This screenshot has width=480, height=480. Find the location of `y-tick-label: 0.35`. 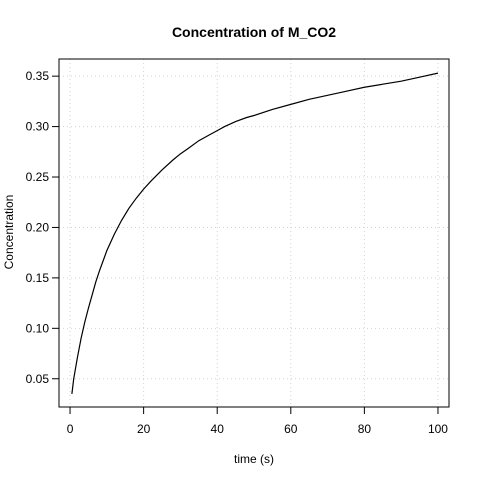

y-tick-label: 0.35 is located at coordinates (38, 76).